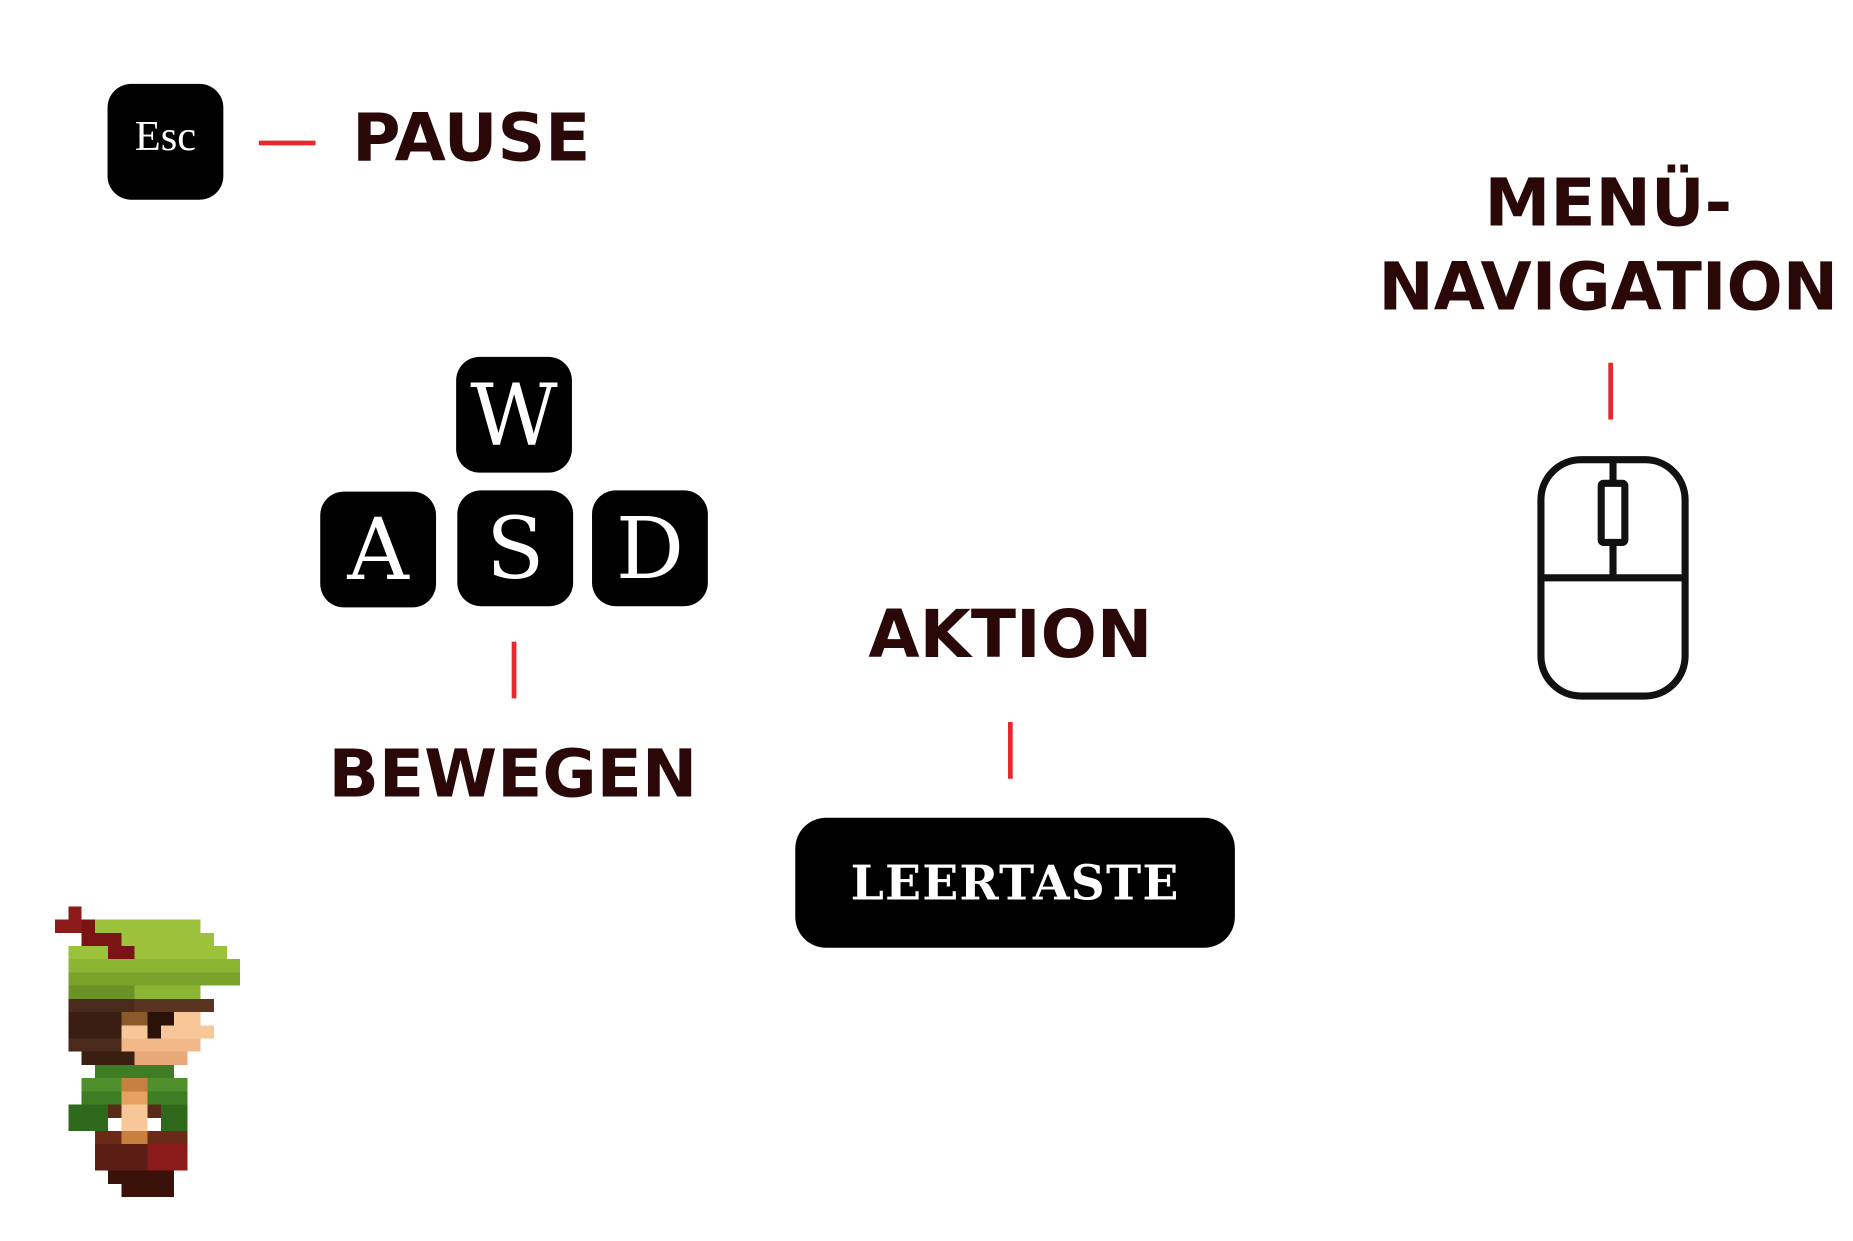 This screenshot has width=1853, height=1241. Describe the element at coordinates (1613, 578) in the screenshot. I see `mouse-icon` at that location.